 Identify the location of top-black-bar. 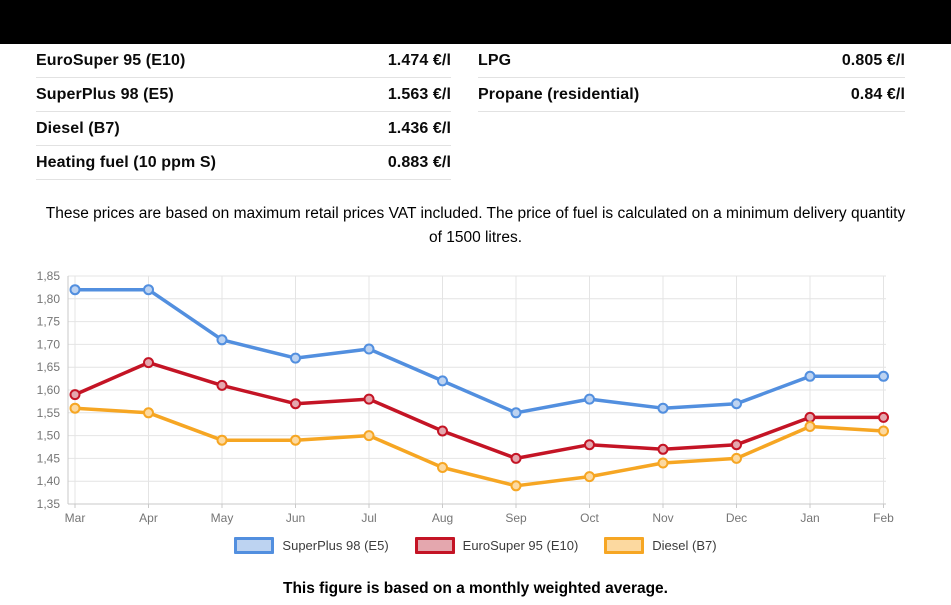
(475, 22).